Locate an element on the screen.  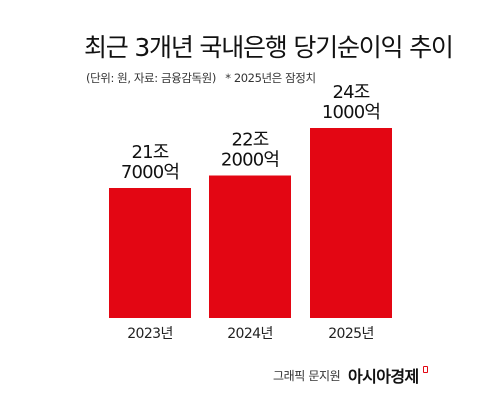
data-label-line: 22조 is located at coordinates (249, 140).